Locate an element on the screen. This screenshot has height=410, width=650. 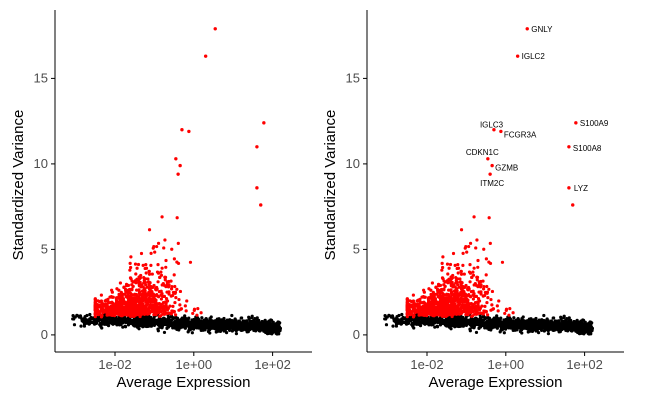
x-tick-label: 1e+00 is located at coordinates (506, 364).